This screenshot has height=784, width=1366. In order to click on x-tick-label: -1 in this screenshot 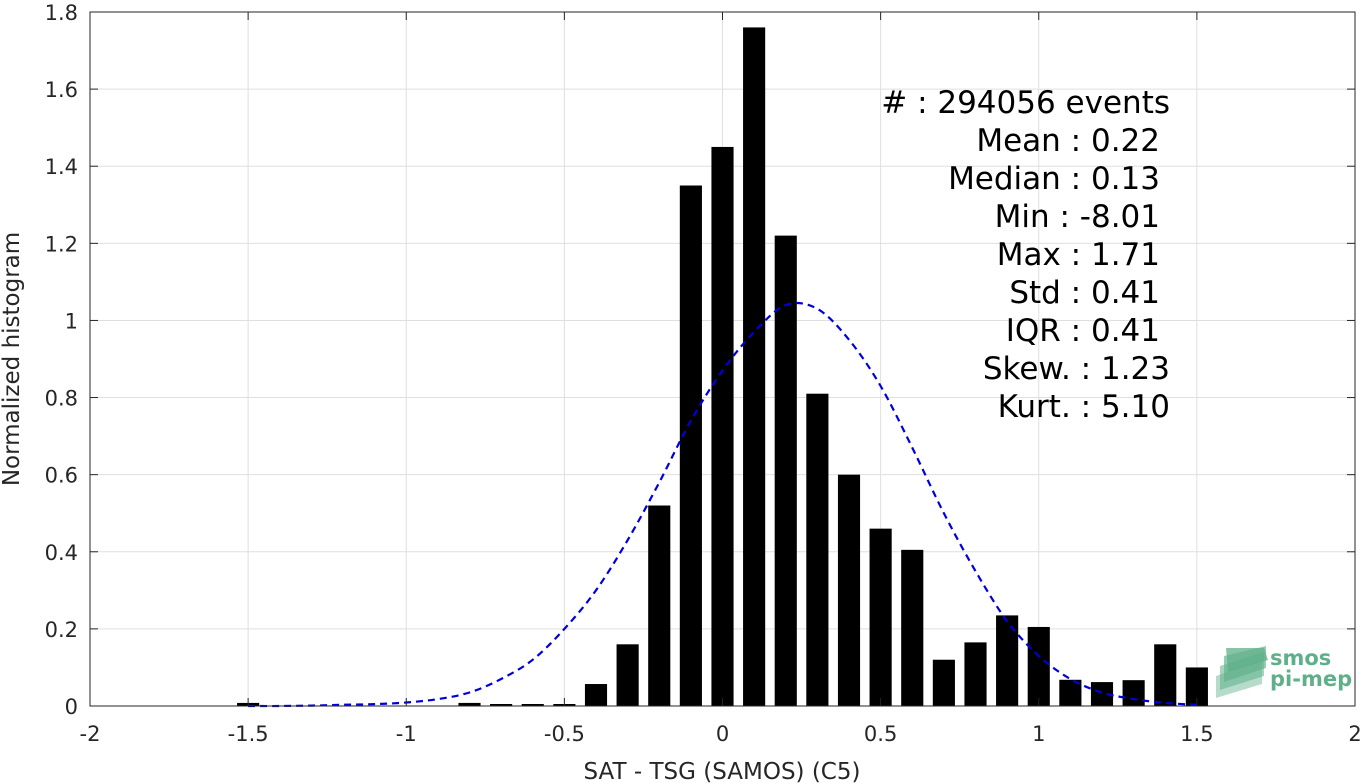, I will do `click(406, 734)`.